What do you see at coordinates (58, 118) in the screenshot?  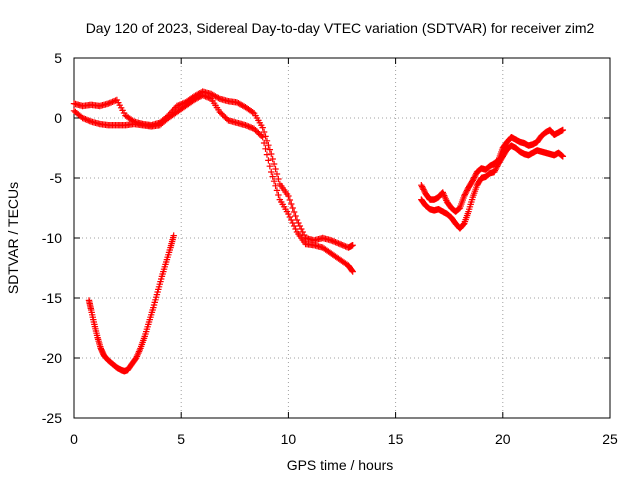 I see `y-tick-label: 0` at bounding box center [58, 118].